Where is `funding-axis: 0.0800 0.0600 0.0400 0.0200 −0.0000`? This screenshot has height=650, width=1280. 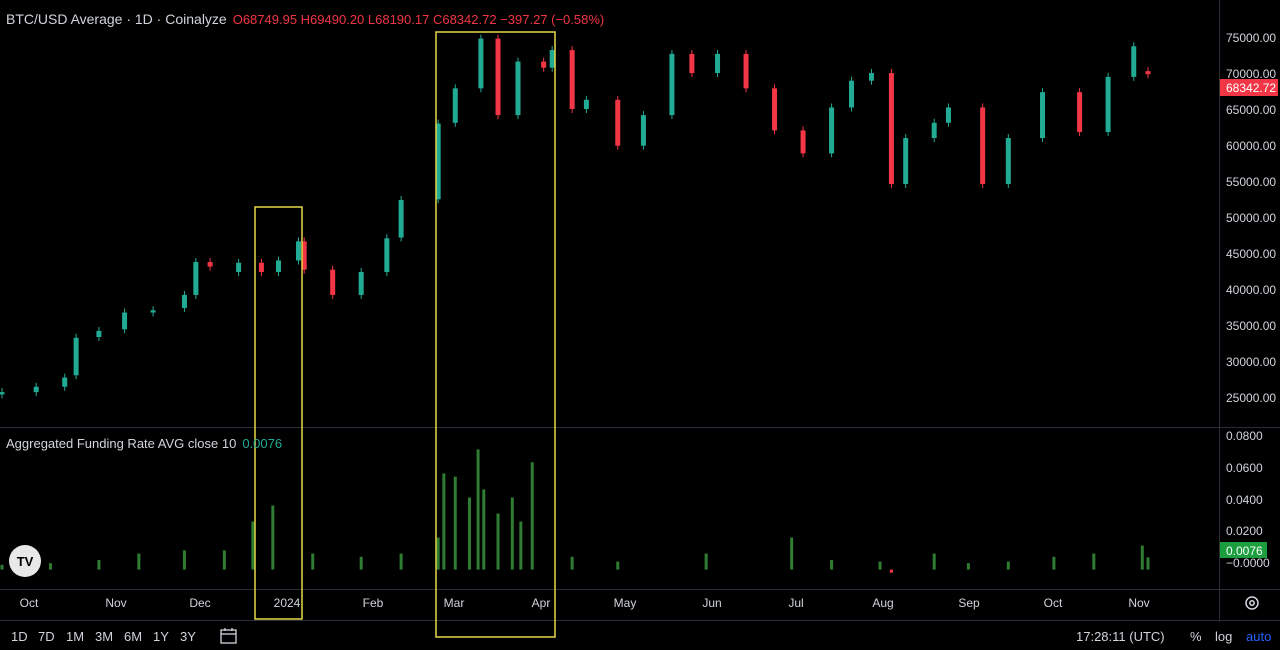
funding-axis: 0.0800 0.0600 0.0400 0.0200 −0.0000 is located at coordinates (1248, 499).